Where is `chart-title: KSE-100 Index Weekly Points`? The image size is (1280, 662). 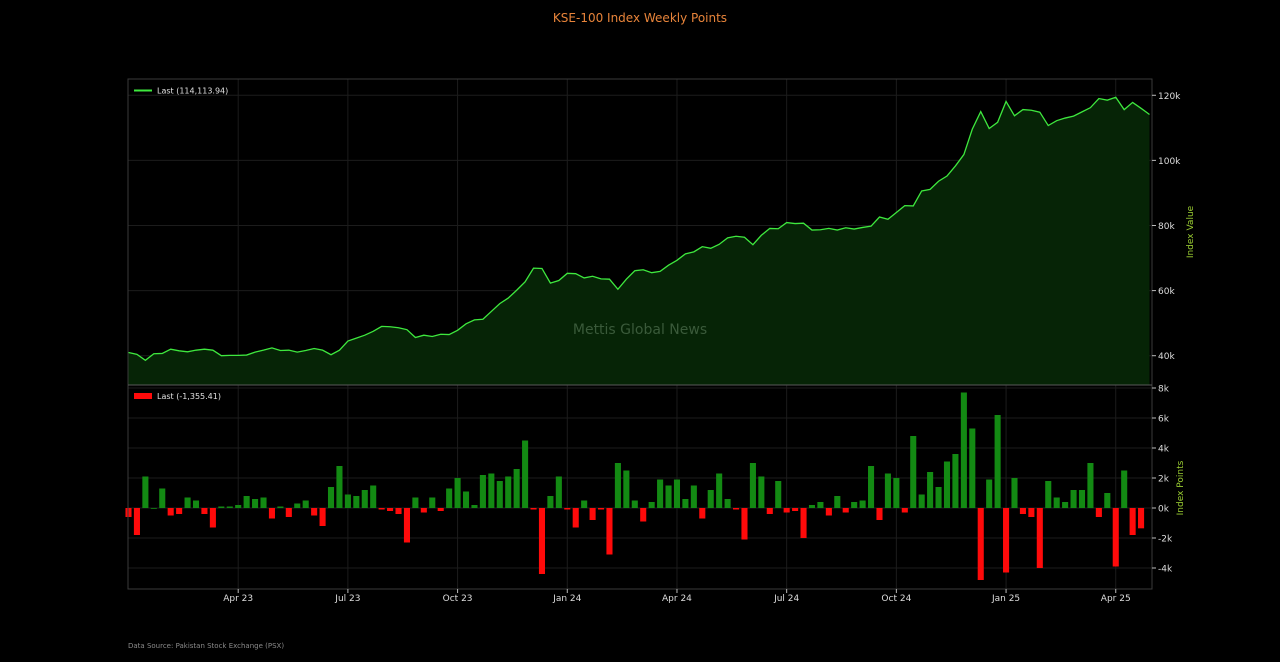 chart-title: KSE-100 Index Weekly Points is located at coordinates (640, 18).